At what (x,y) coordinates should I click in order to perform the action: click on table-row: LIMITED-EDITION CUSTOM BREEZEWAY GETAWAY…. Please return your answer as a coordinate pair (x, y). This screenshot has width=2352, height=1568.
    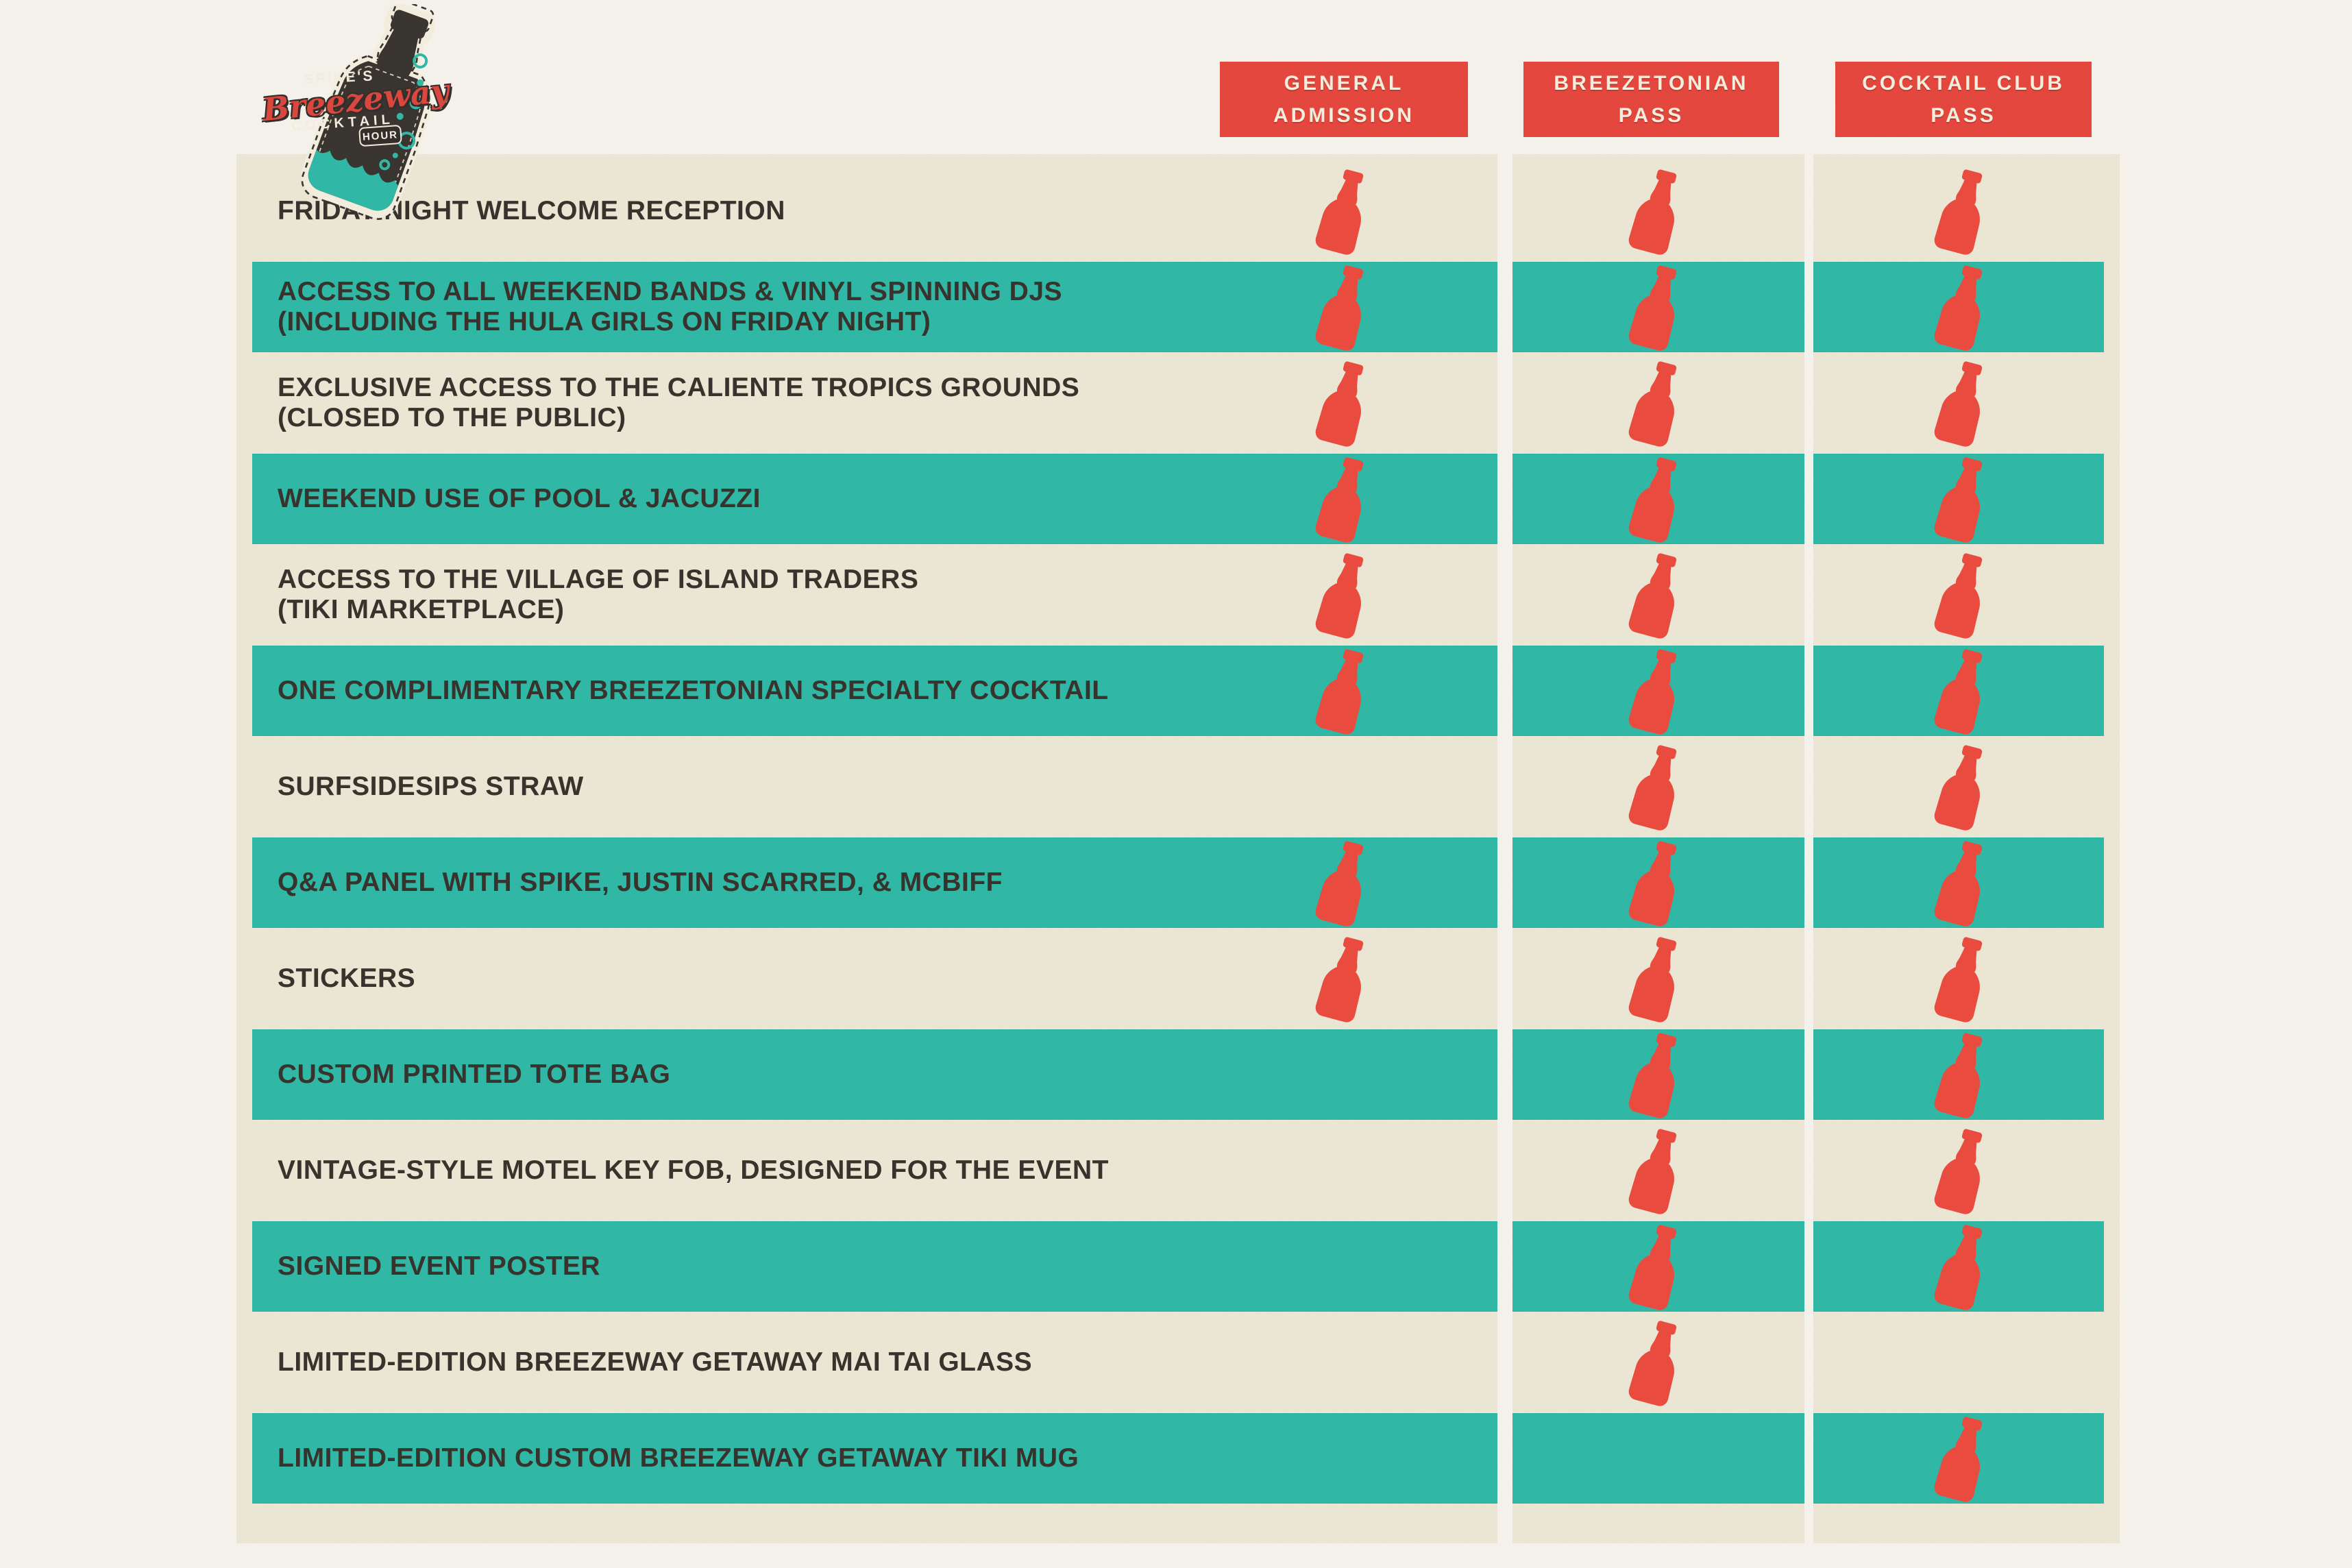
    Looking at the image, I should click on (1176, 1458).